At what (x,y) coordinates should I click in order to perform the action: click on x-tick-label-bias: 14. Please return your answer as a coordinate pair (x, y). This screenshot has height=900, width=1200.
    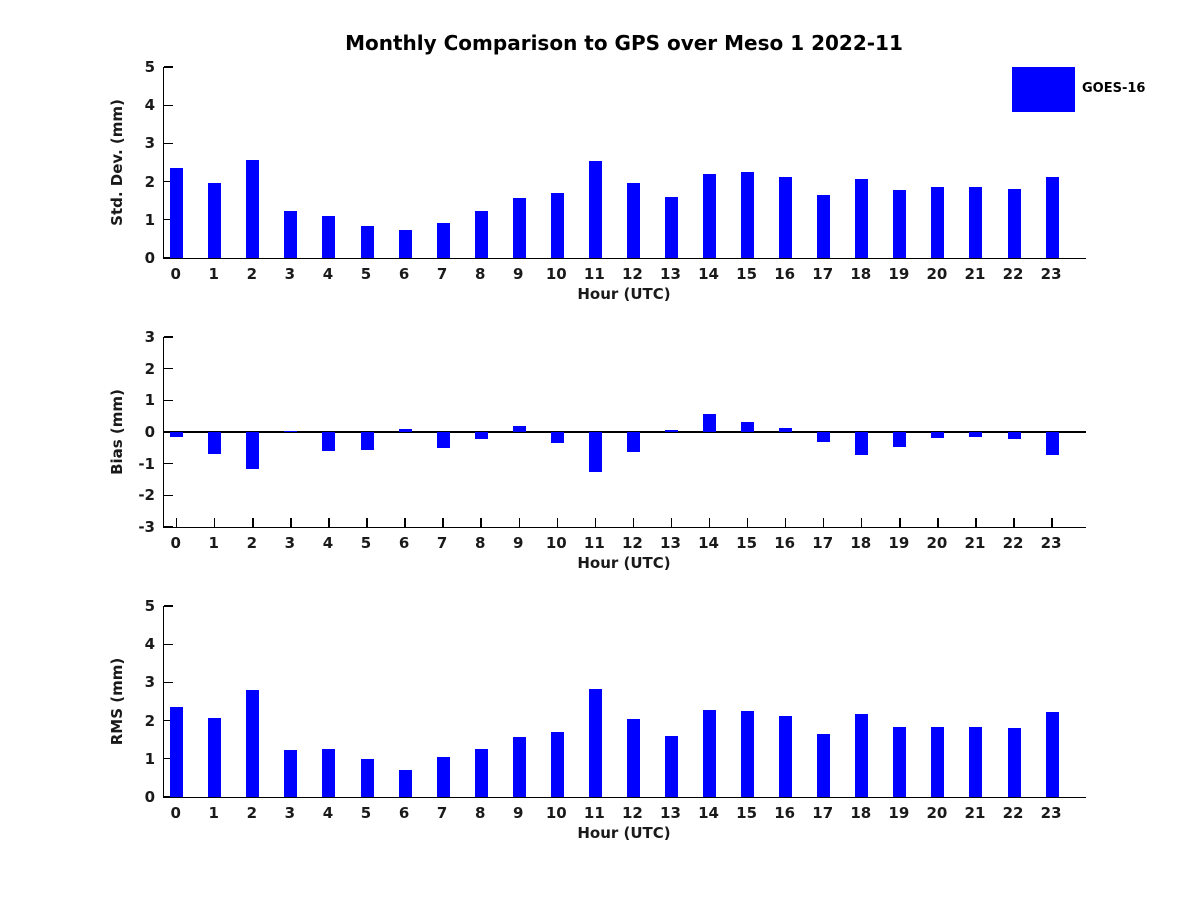
    Looking at the image, I should click on (708, 543).